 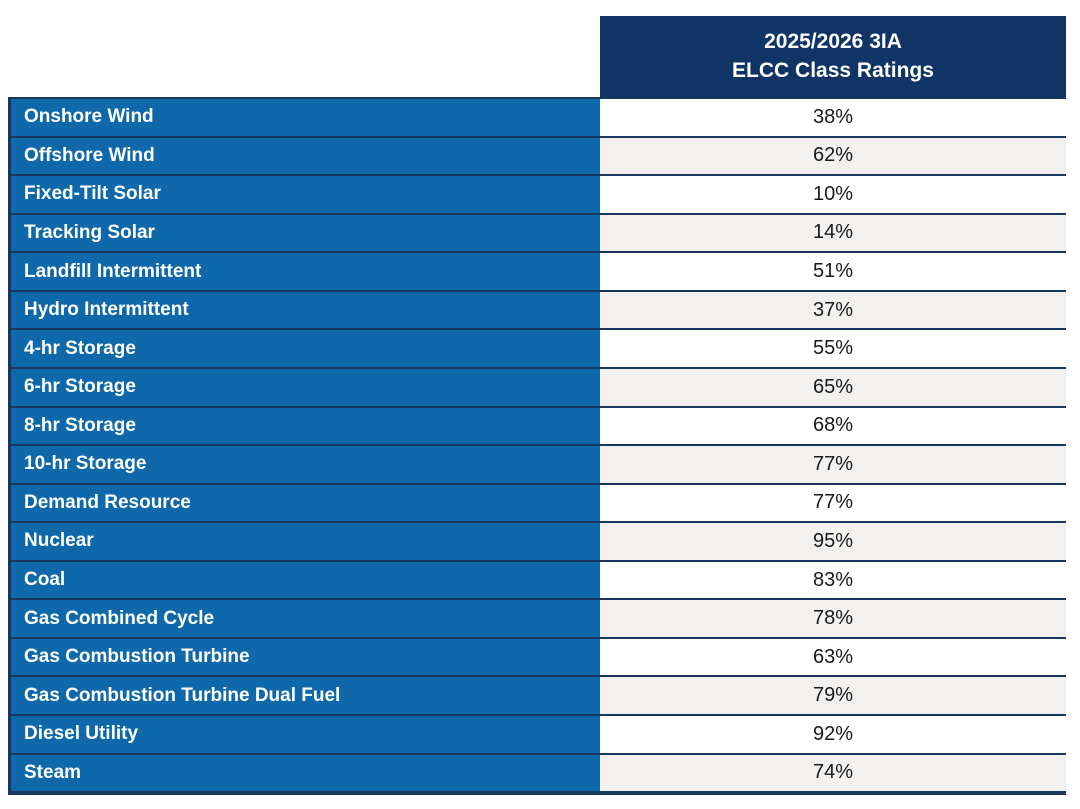 I want to click on table-row: Onshore Wind 38%, so click(x=537, y=116).